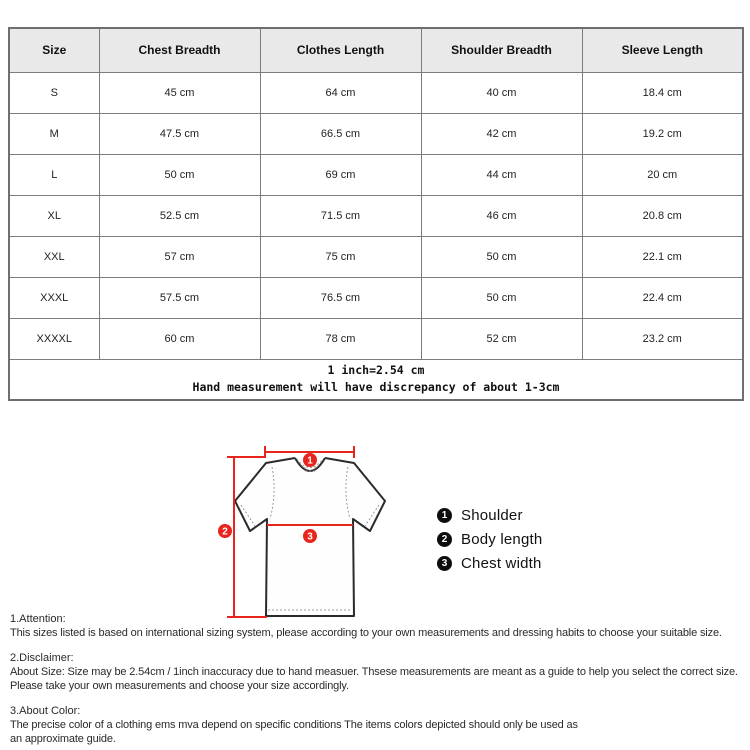  I want to click on size-cell: XL, so click(54, 215).